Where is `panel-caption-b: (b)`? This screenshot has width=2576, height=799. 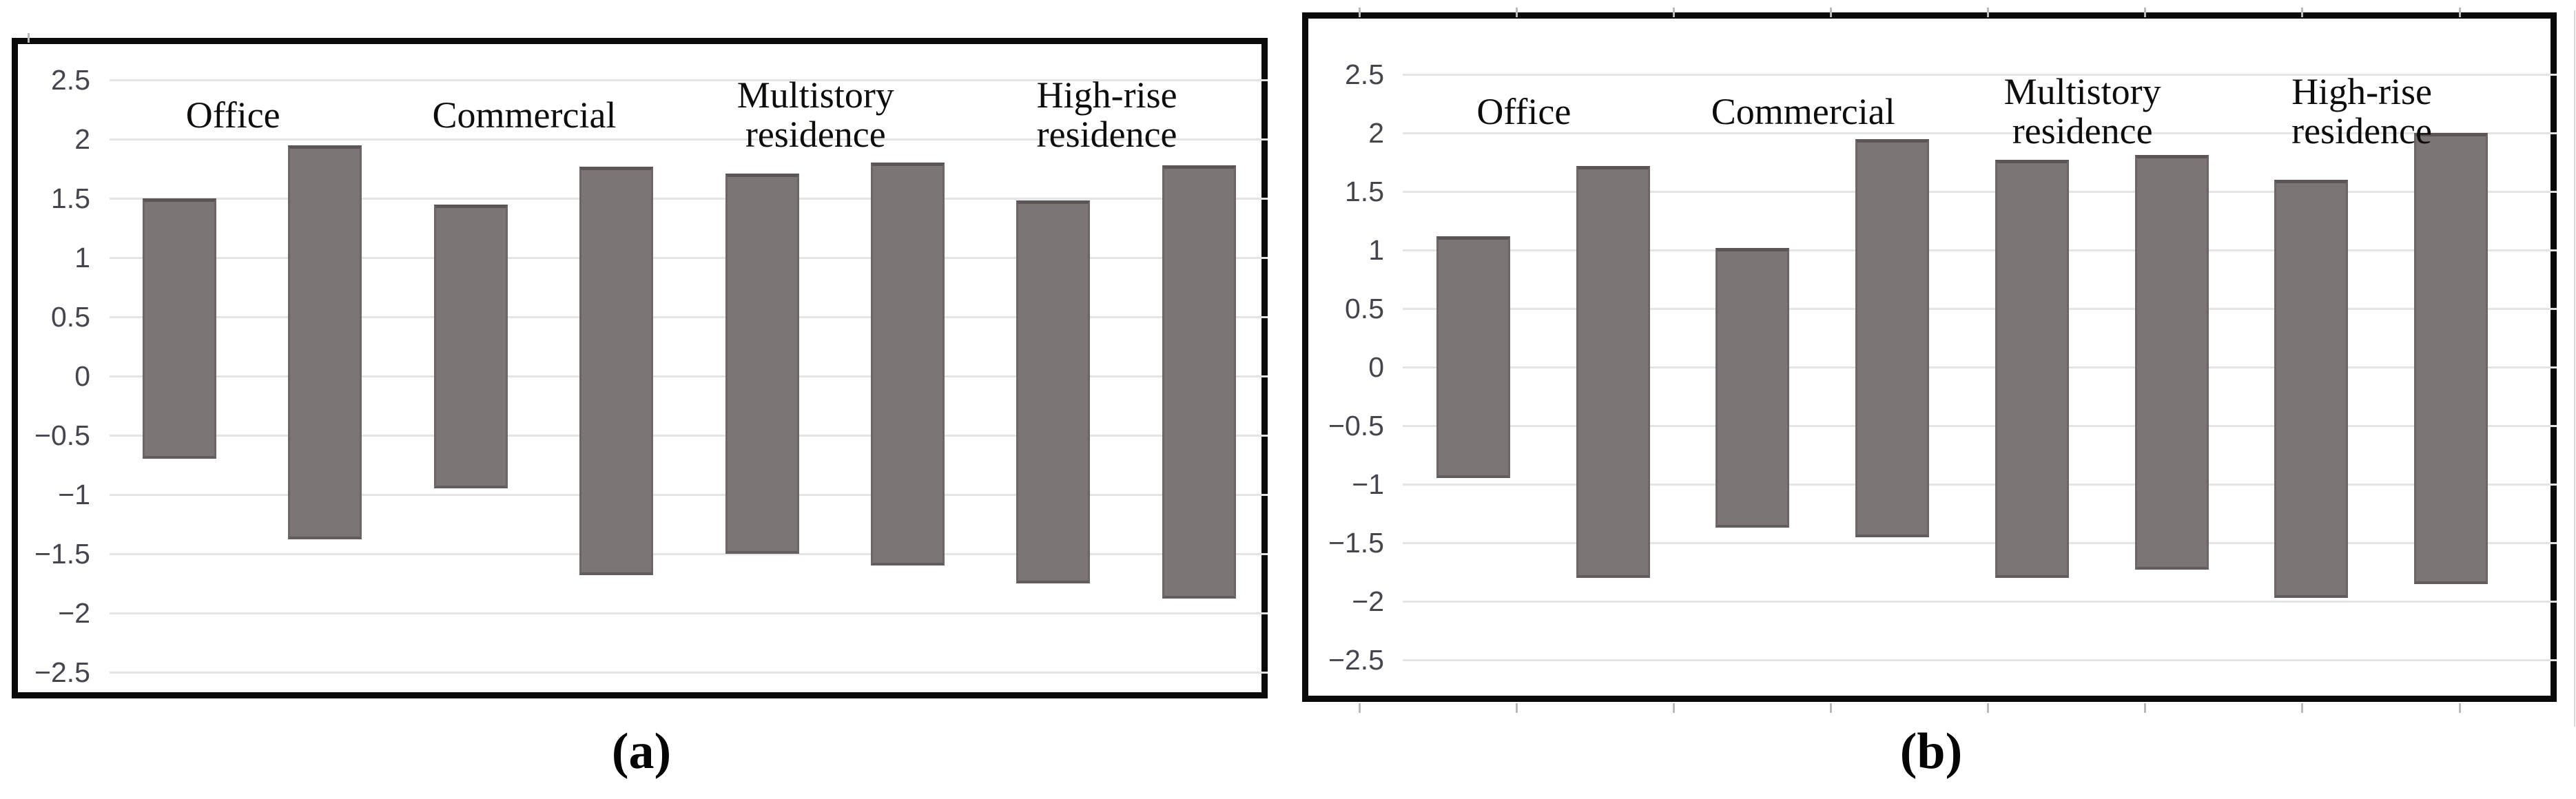
panel-caption-b: (b) is located at coordinates (1931, 751).